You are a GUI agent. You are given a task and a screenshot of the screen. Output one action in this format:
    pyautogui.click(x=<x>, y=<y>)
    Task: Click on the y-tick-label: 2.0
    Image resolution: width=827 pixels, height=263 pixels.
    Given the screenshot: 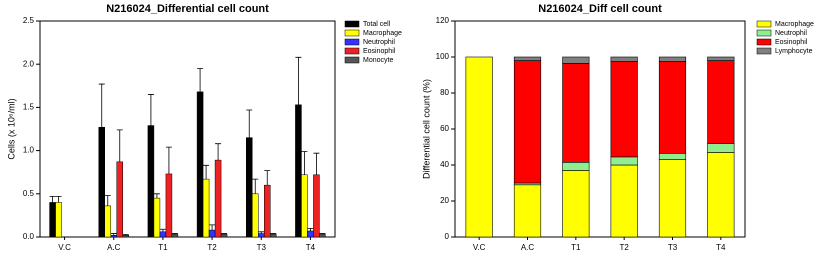 What is the action you would take?
    pyautogui.click(x=29, y=63)
    